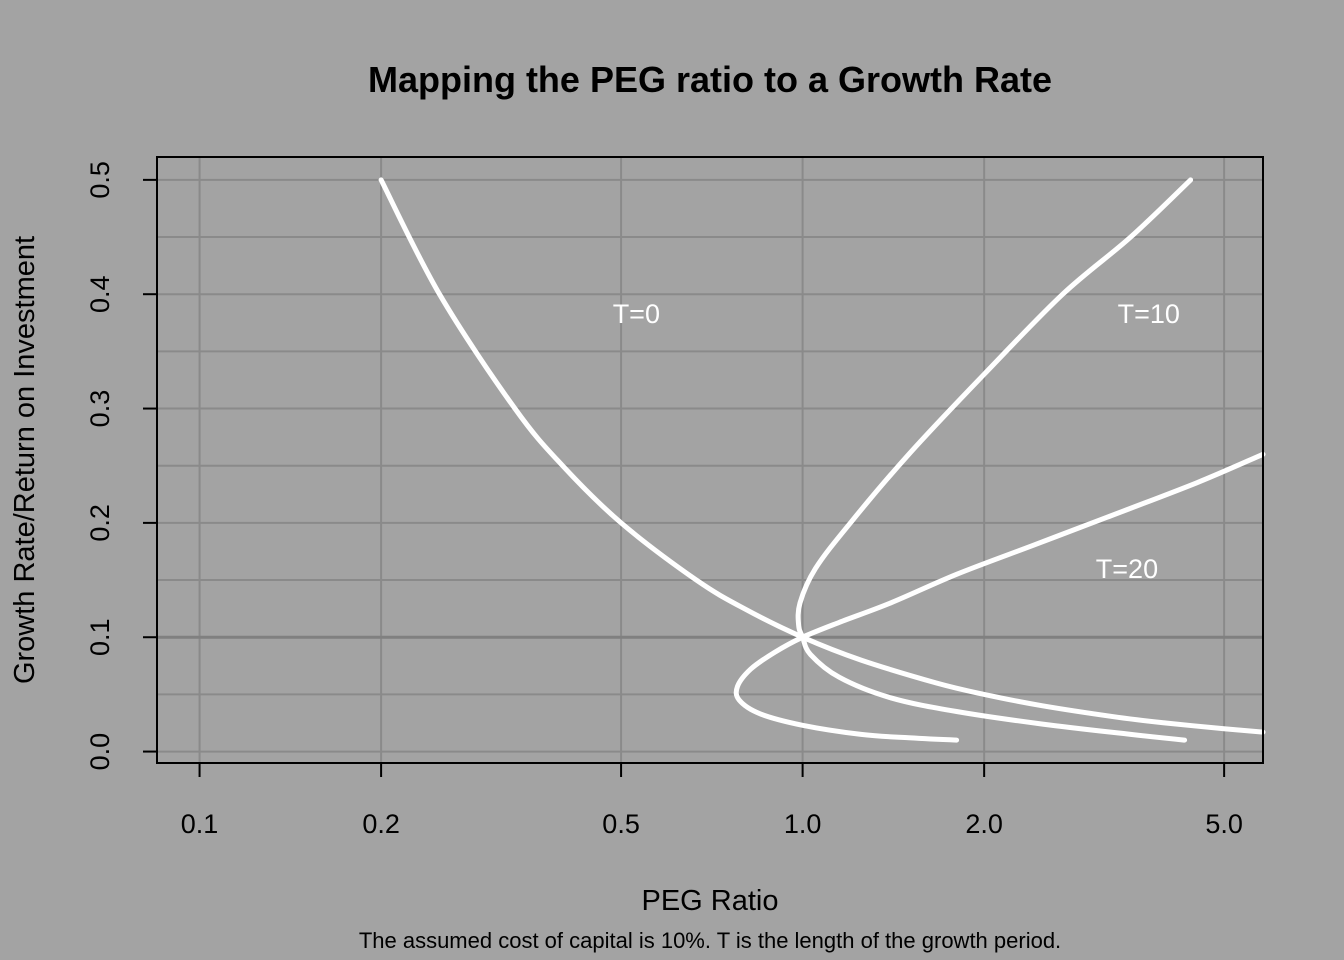 The image size is (1344, 960). What do you see at coordinates (710, 79) in the screenshot?
I see `chart-title: Mapping the PEG ratio to a Growth Rate` at bounding box center [710, 79].